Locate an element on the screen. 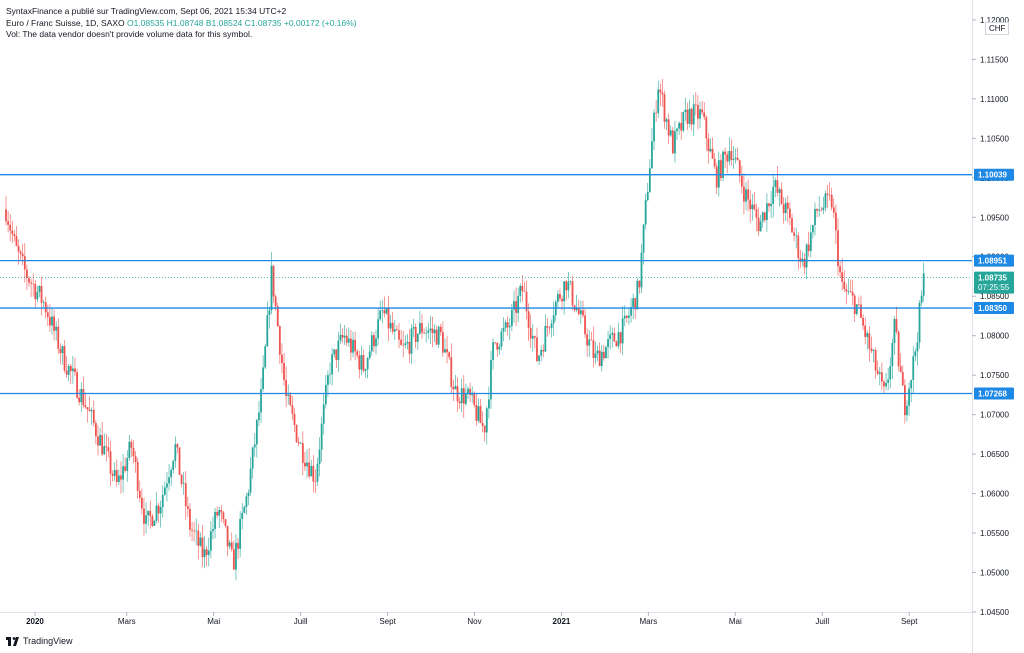 Image resolution: width=1024 pixels, height=653 pixels. x-tick-label: Juill is located at coordinates (822, 621).